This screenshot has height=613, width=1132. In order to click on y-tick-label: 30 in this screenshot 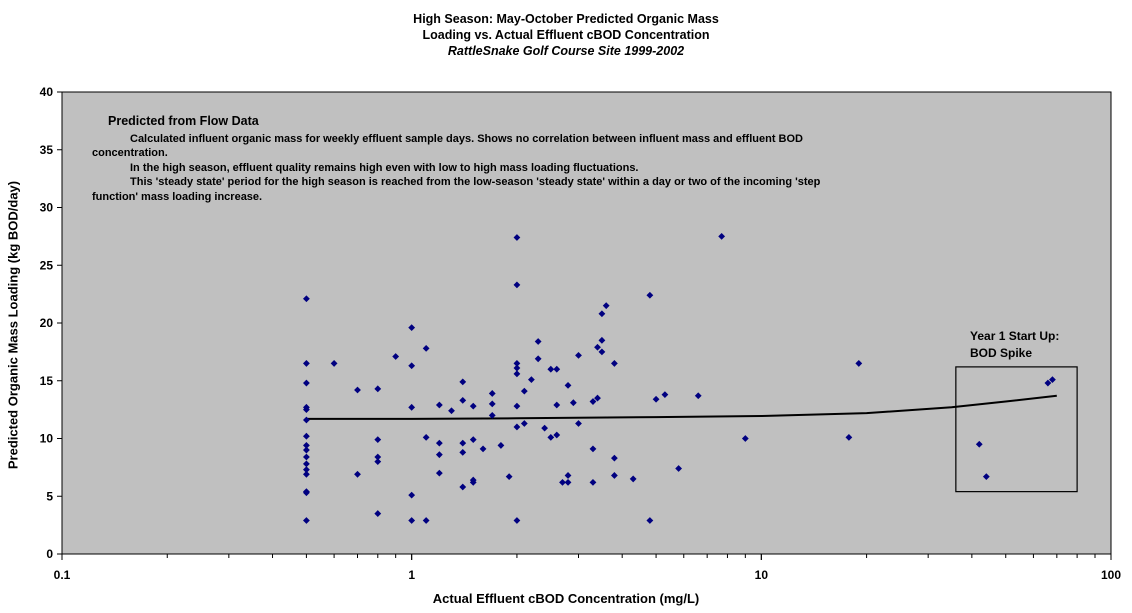, I will do `click(47, 208)`.